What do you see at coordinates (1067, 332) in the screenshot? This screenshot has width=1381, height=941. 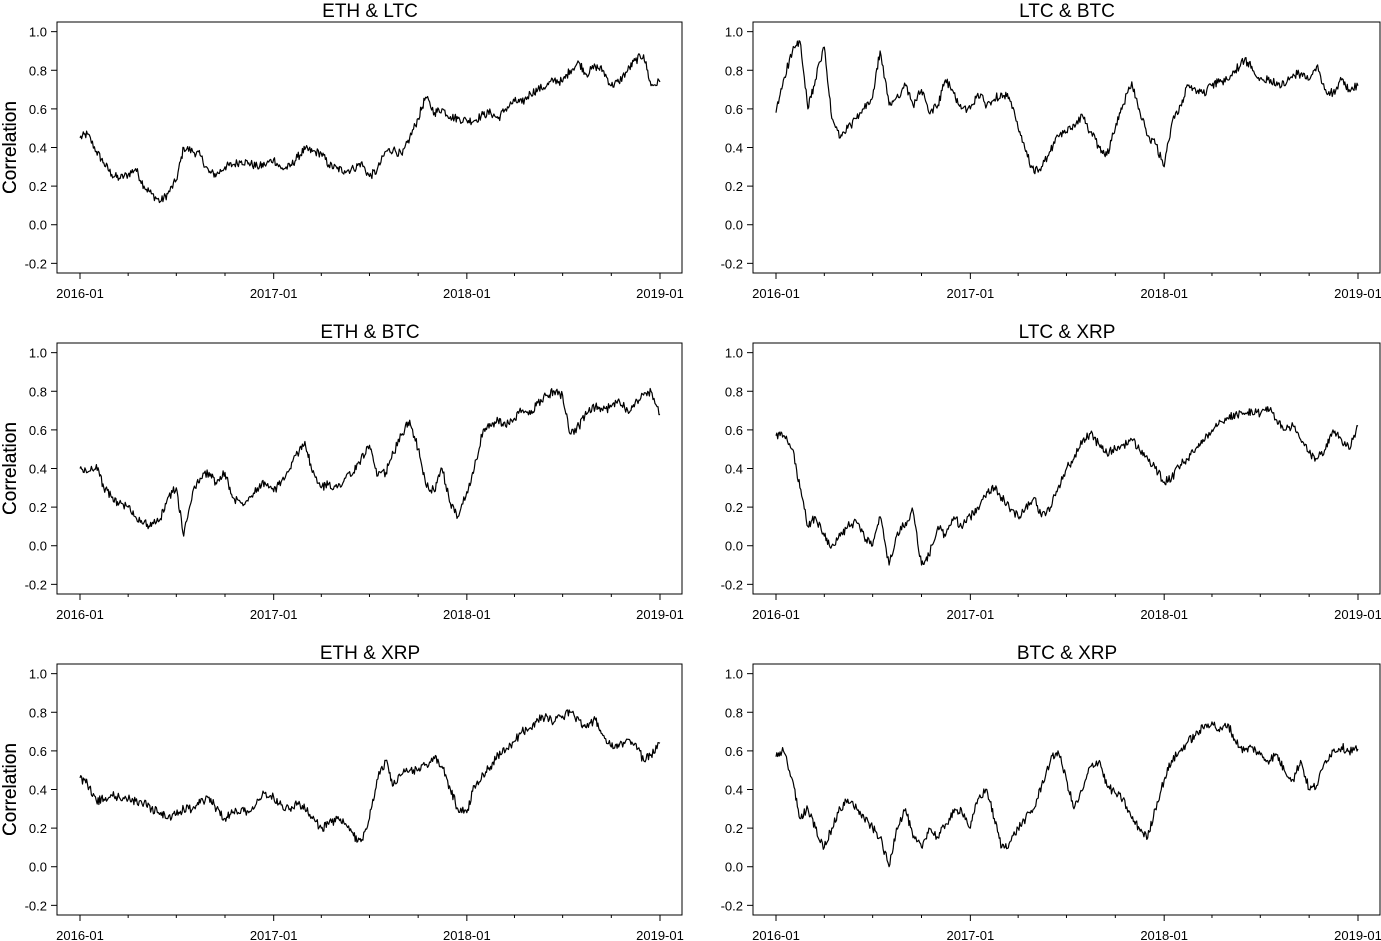 I see `panel-title: LTC & XRP` at bounding box center [1067, 332].